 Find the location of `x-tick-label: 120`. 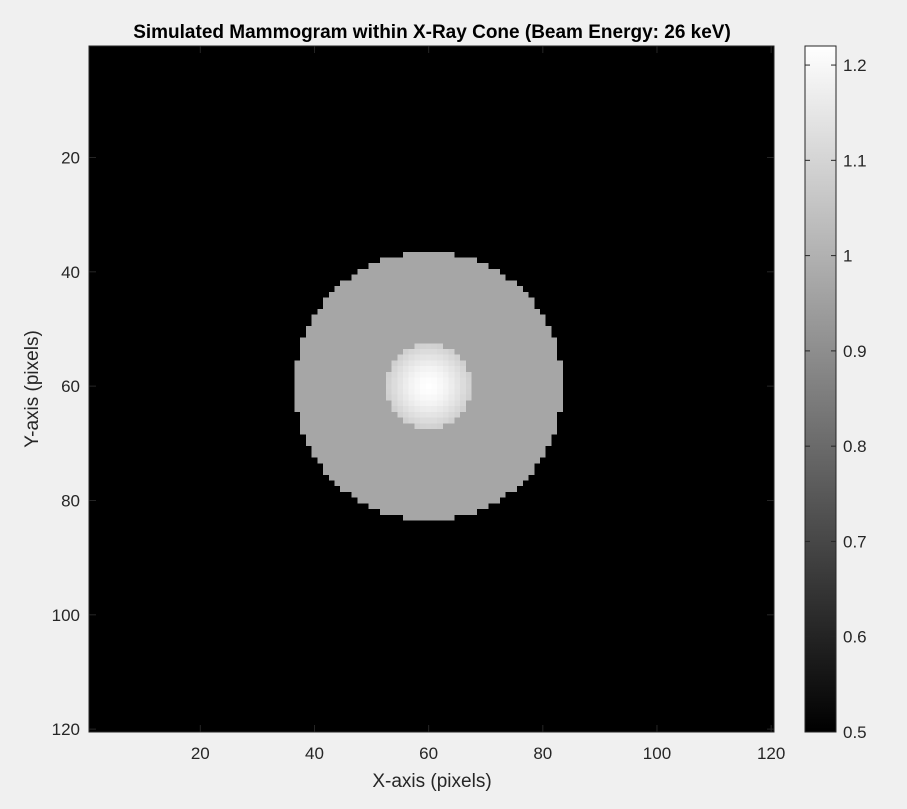

x-tick-label: 120 is located at coordinates (771, 753).